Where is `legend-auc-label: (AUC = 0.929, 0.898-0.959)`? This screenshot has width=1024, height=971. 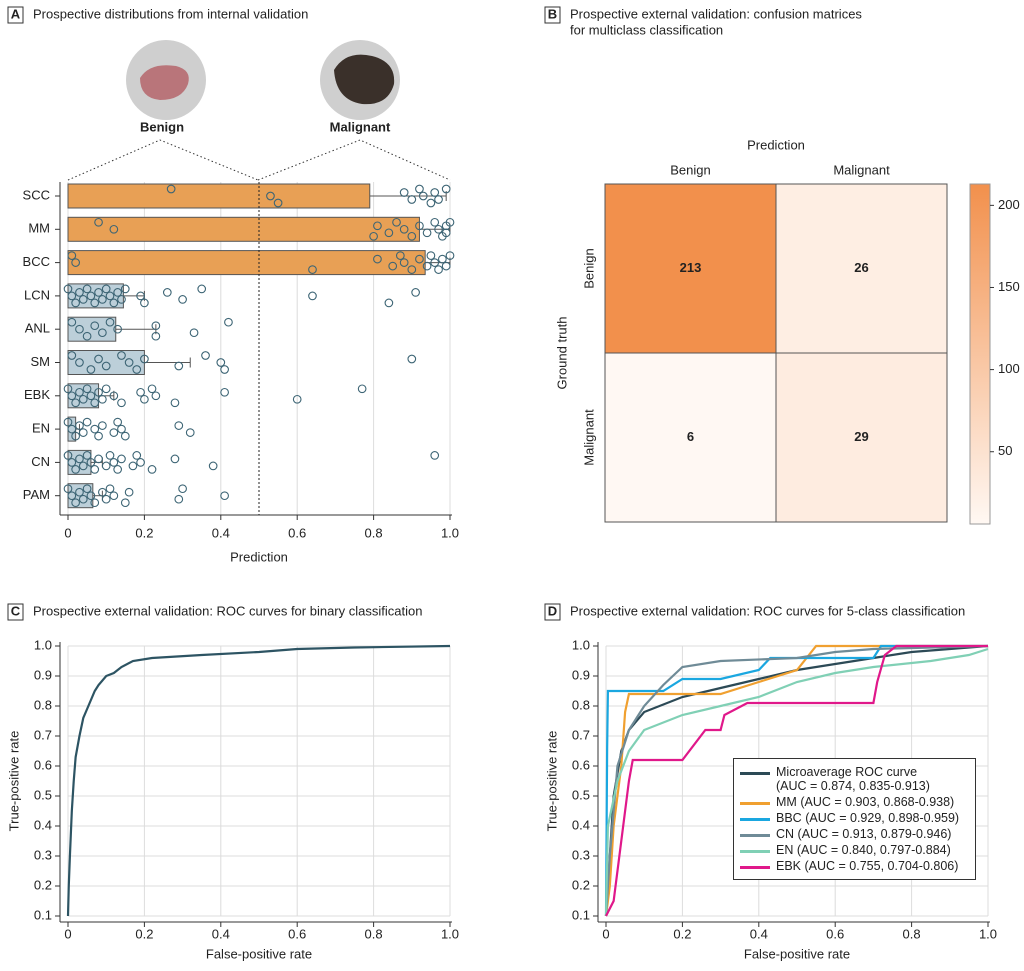 legend-auc-label: (AUC = 0.929, 0.898-0.959) is located at coordinates (882, 818).